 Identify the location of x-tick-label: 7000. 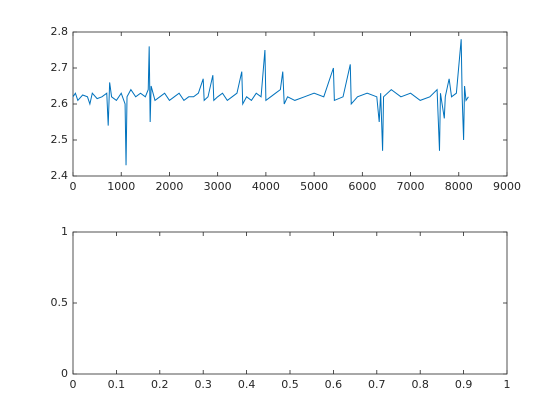
(411, 186).